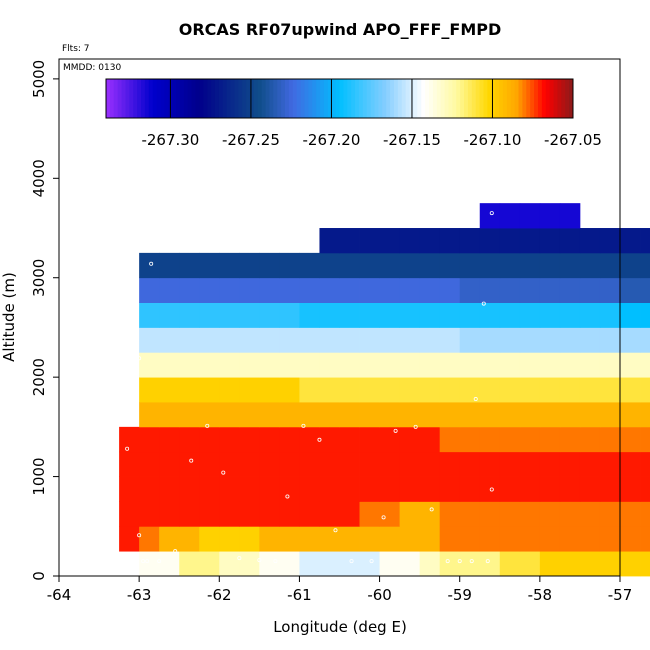 The image size is (650, 650). What do you see at coordinates (9, 317) in the screenshot?
I see `y-axis-label: Altitude (m)` at bounding box center [9, 317].